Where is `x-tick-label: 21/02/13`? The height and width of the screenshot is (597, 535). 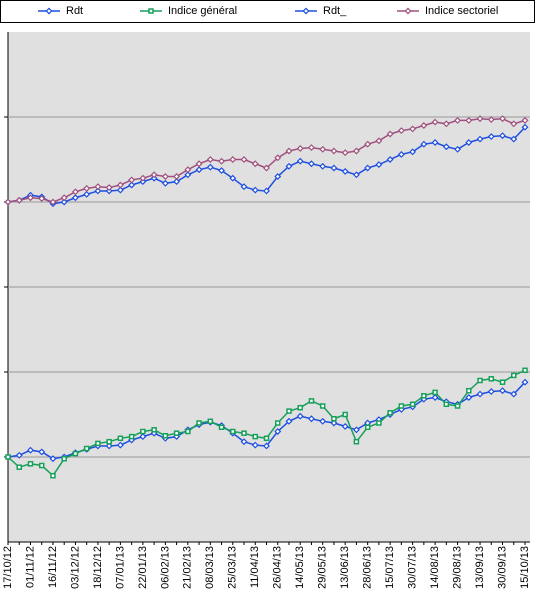
x-tick-label: 21/02/13 is located at coordinates (188, 567).